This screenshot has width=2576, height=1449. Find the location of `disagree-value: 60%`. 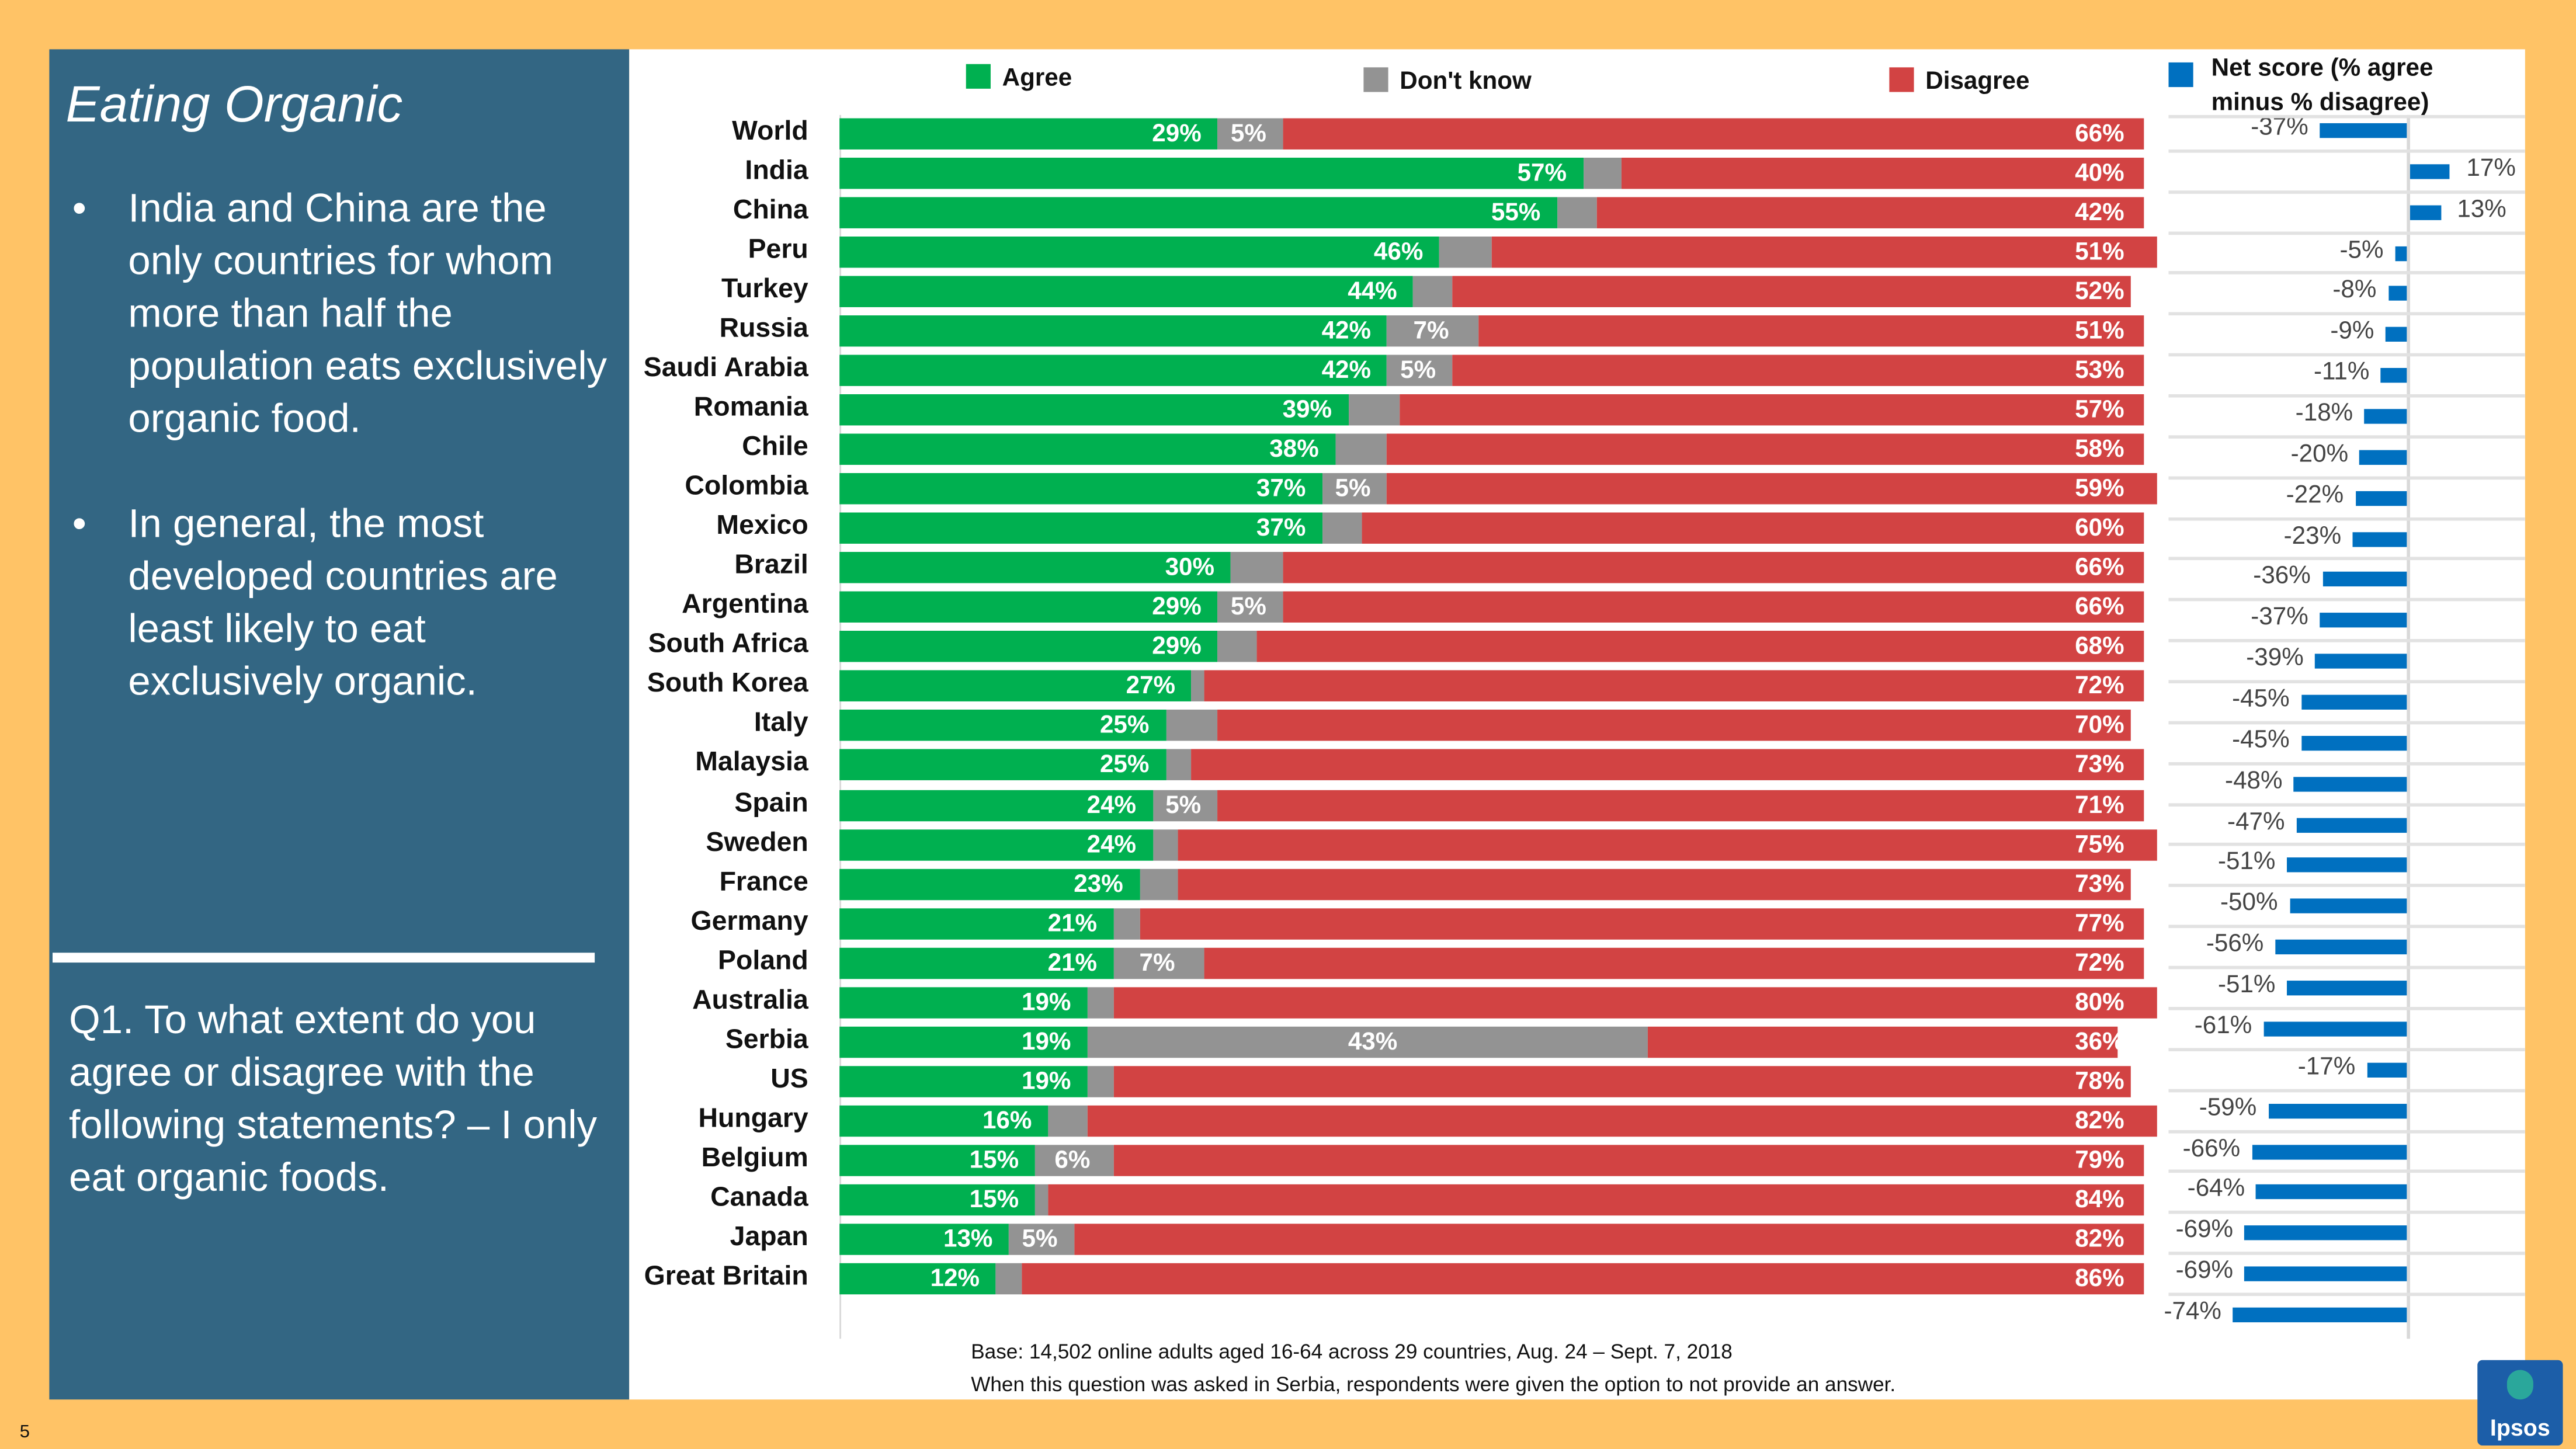

disagree-value: 60% is located at coordinates (2099, 529).